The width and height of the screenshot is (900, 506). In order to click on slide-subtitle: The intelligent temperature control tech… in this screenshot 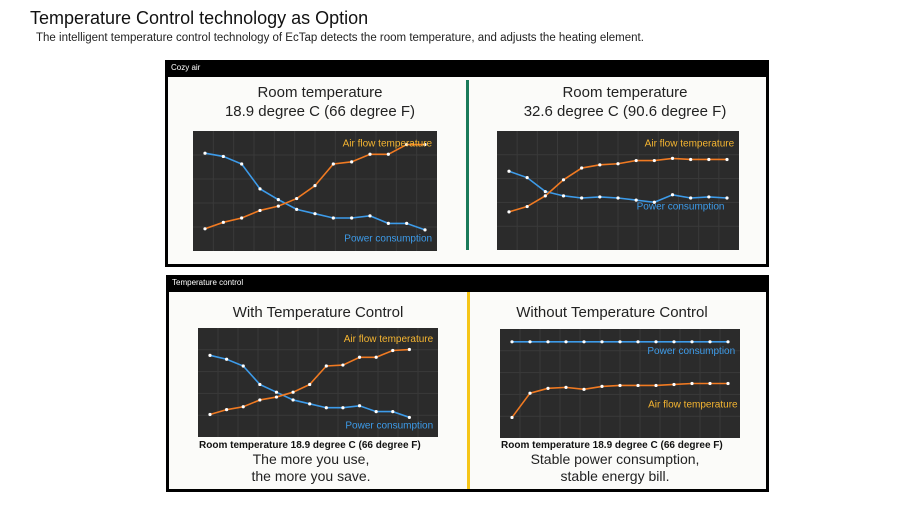, I will do `click(340, 38)`.